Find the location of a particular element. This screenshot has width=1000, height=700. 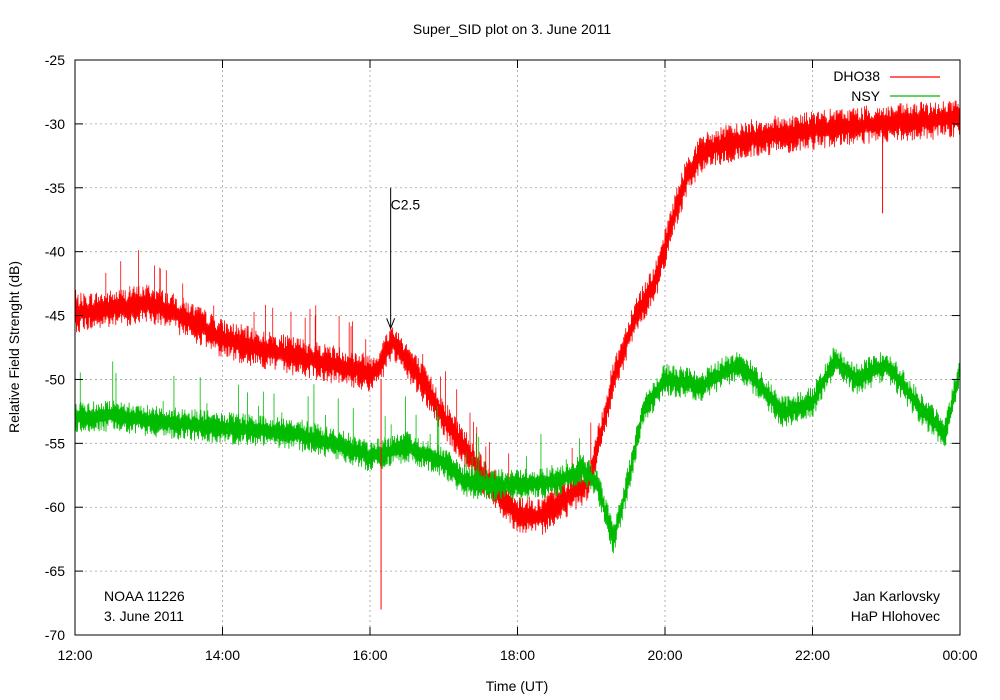

y-tick-label: -30 is located at coordinates (55, 124).